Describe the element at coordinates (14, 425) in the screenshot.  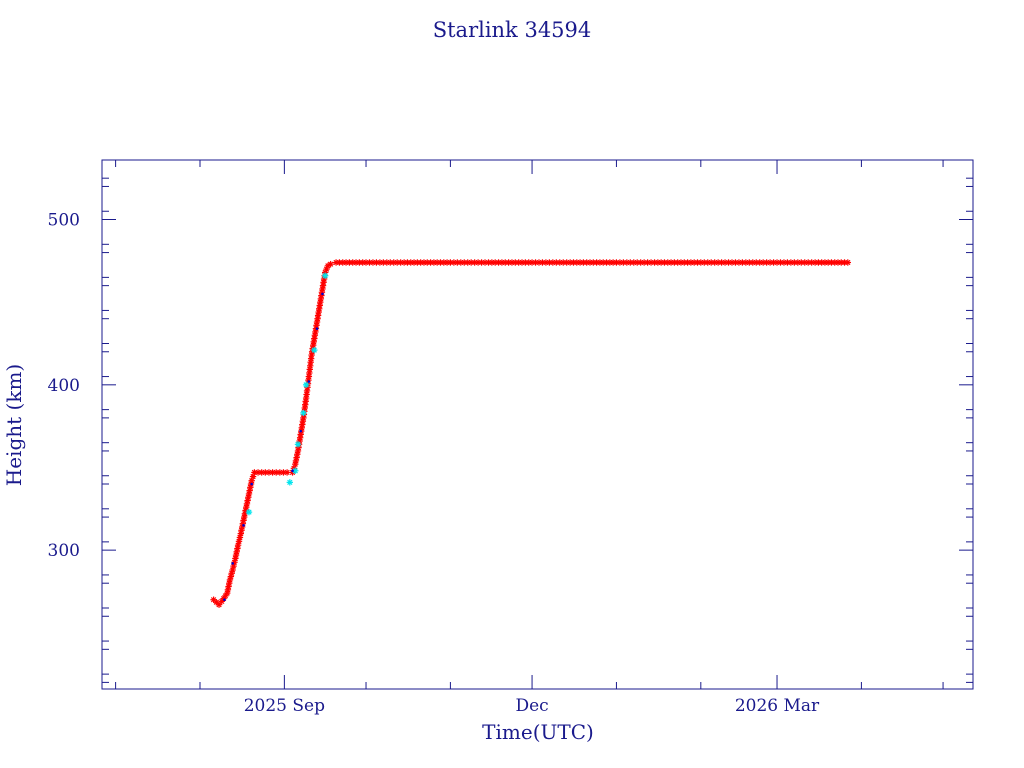
I see `y-axis-label: Height (km)` at that location.